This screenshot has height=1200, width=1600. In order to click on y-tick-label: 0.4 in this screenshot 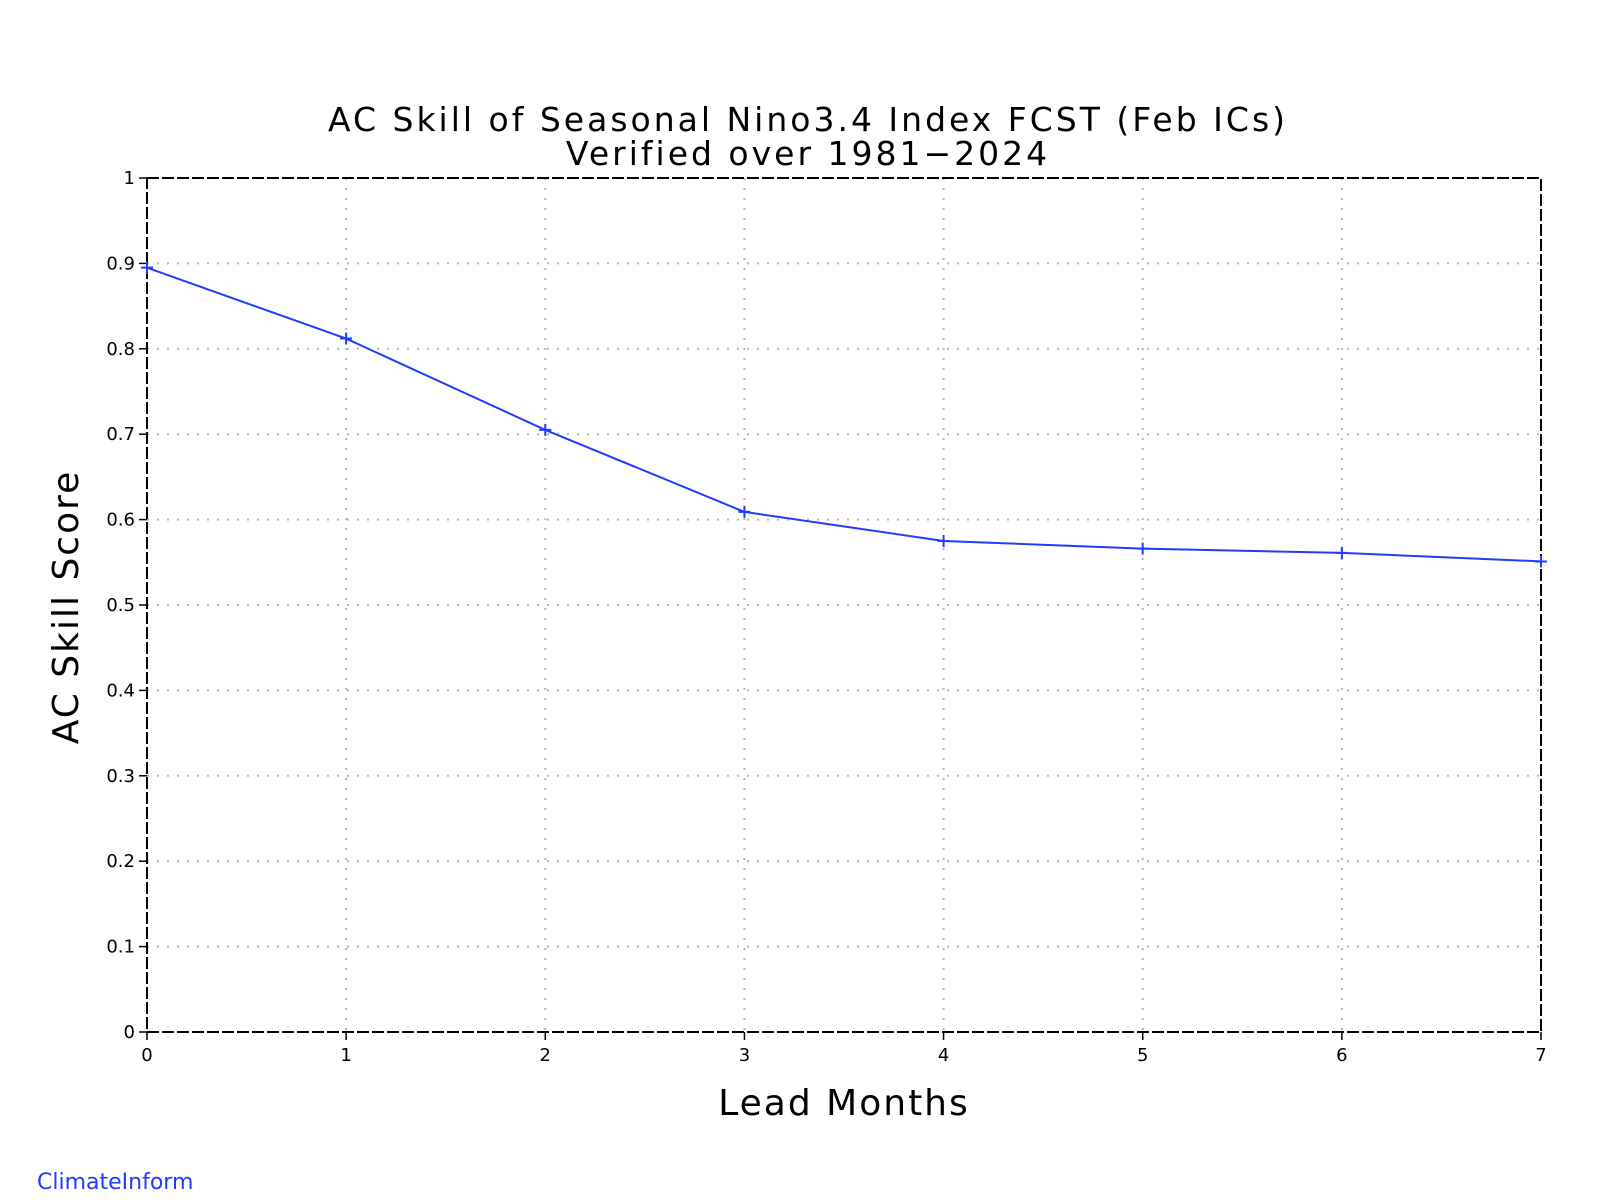, I will do `click(120, 690)`.